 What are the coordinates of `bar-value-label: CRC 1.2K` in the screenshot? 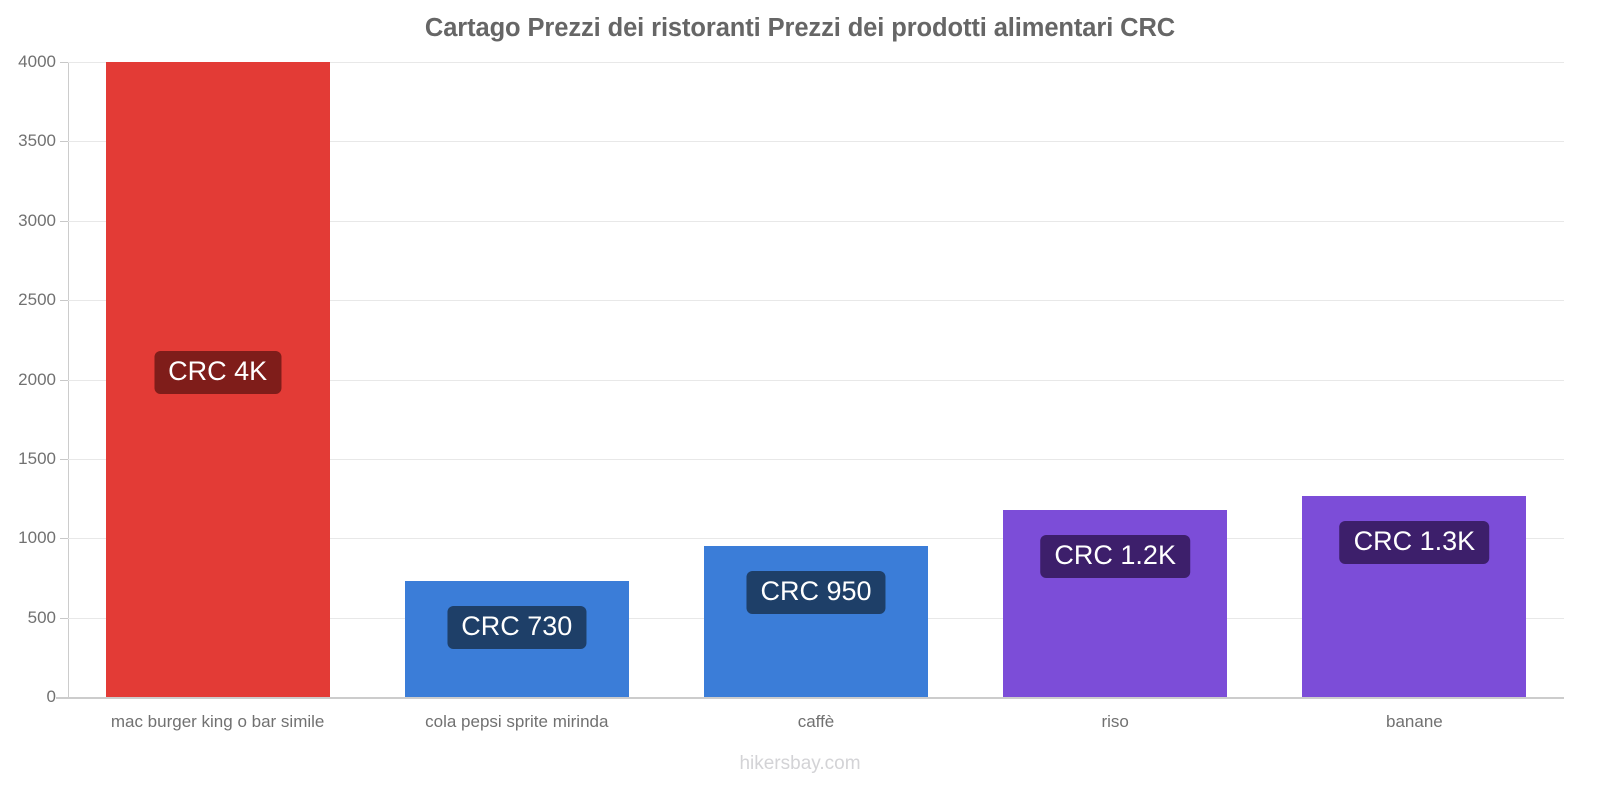 It's located at (1115, 556).